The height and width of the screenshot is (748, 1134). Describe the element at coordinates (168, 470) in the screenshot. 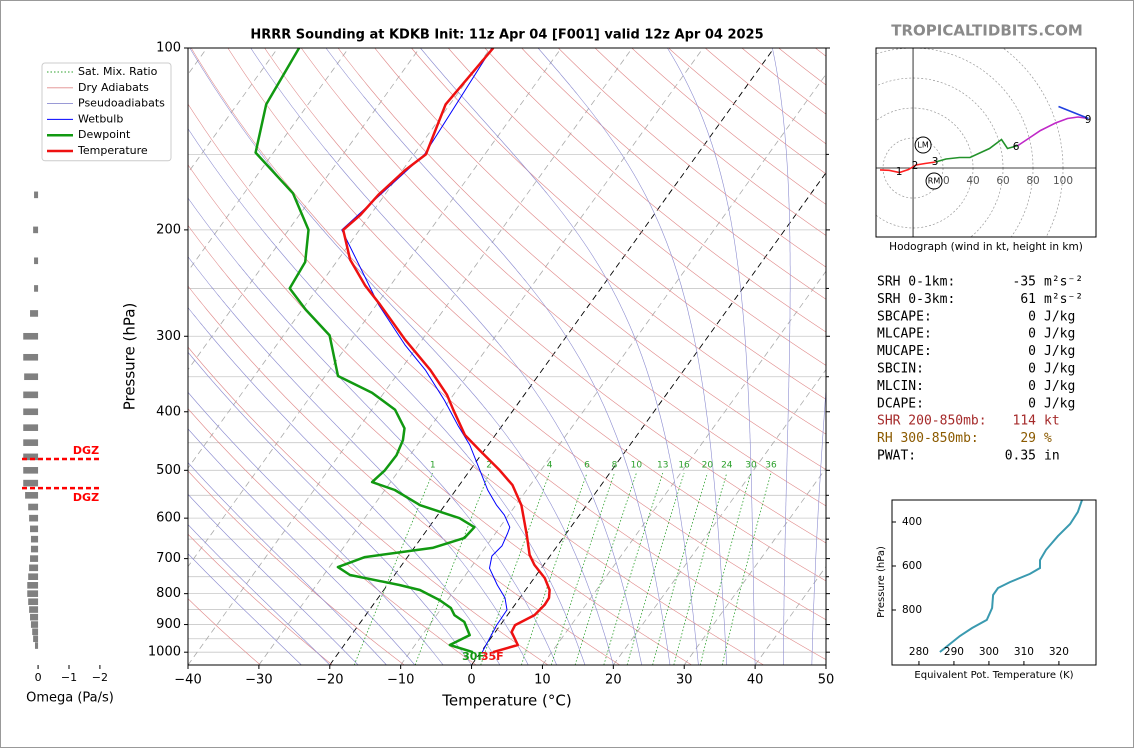

I see `y-tick-label: 500` at that location.